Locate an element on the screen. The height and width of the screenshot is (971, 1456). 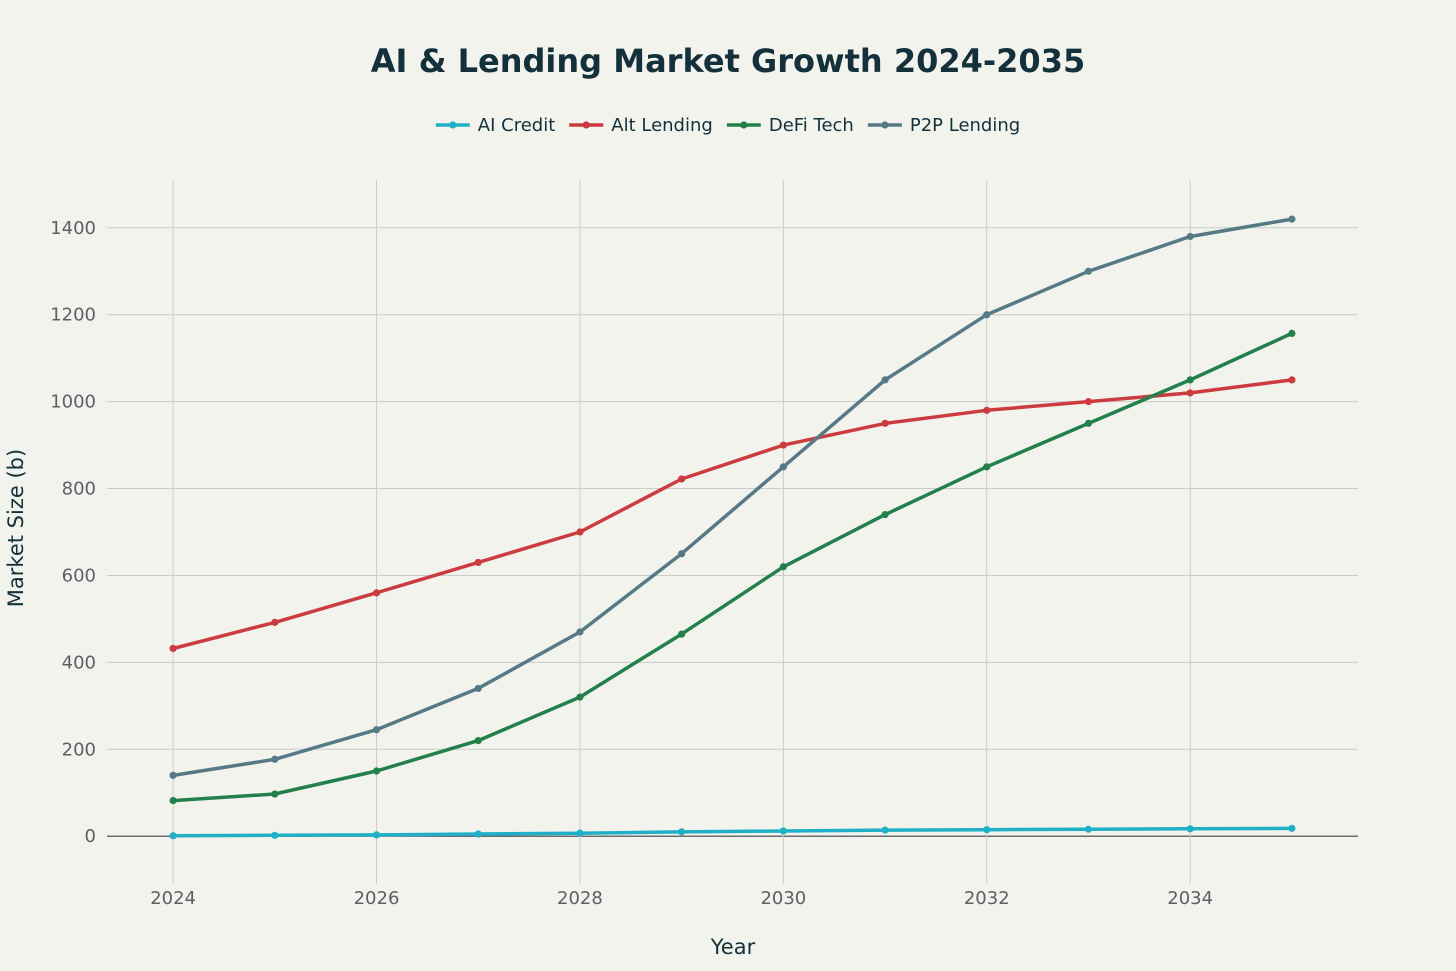
legend: AI Credit Alt Lending DeFi Tech P2P Lending is located at coordinates (727, 125).